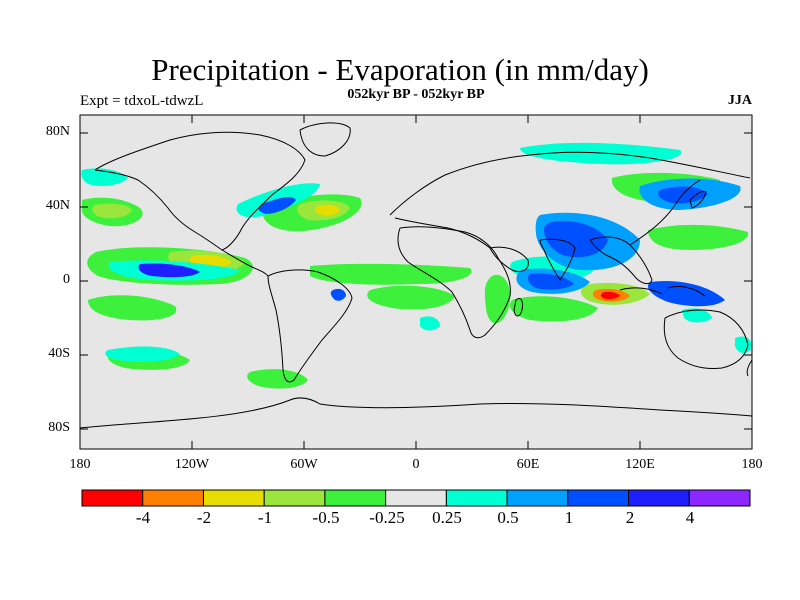  Describe the element at coordinates (169, 270) in the screenshot. I see `field-east-pacific-positive` at that location.